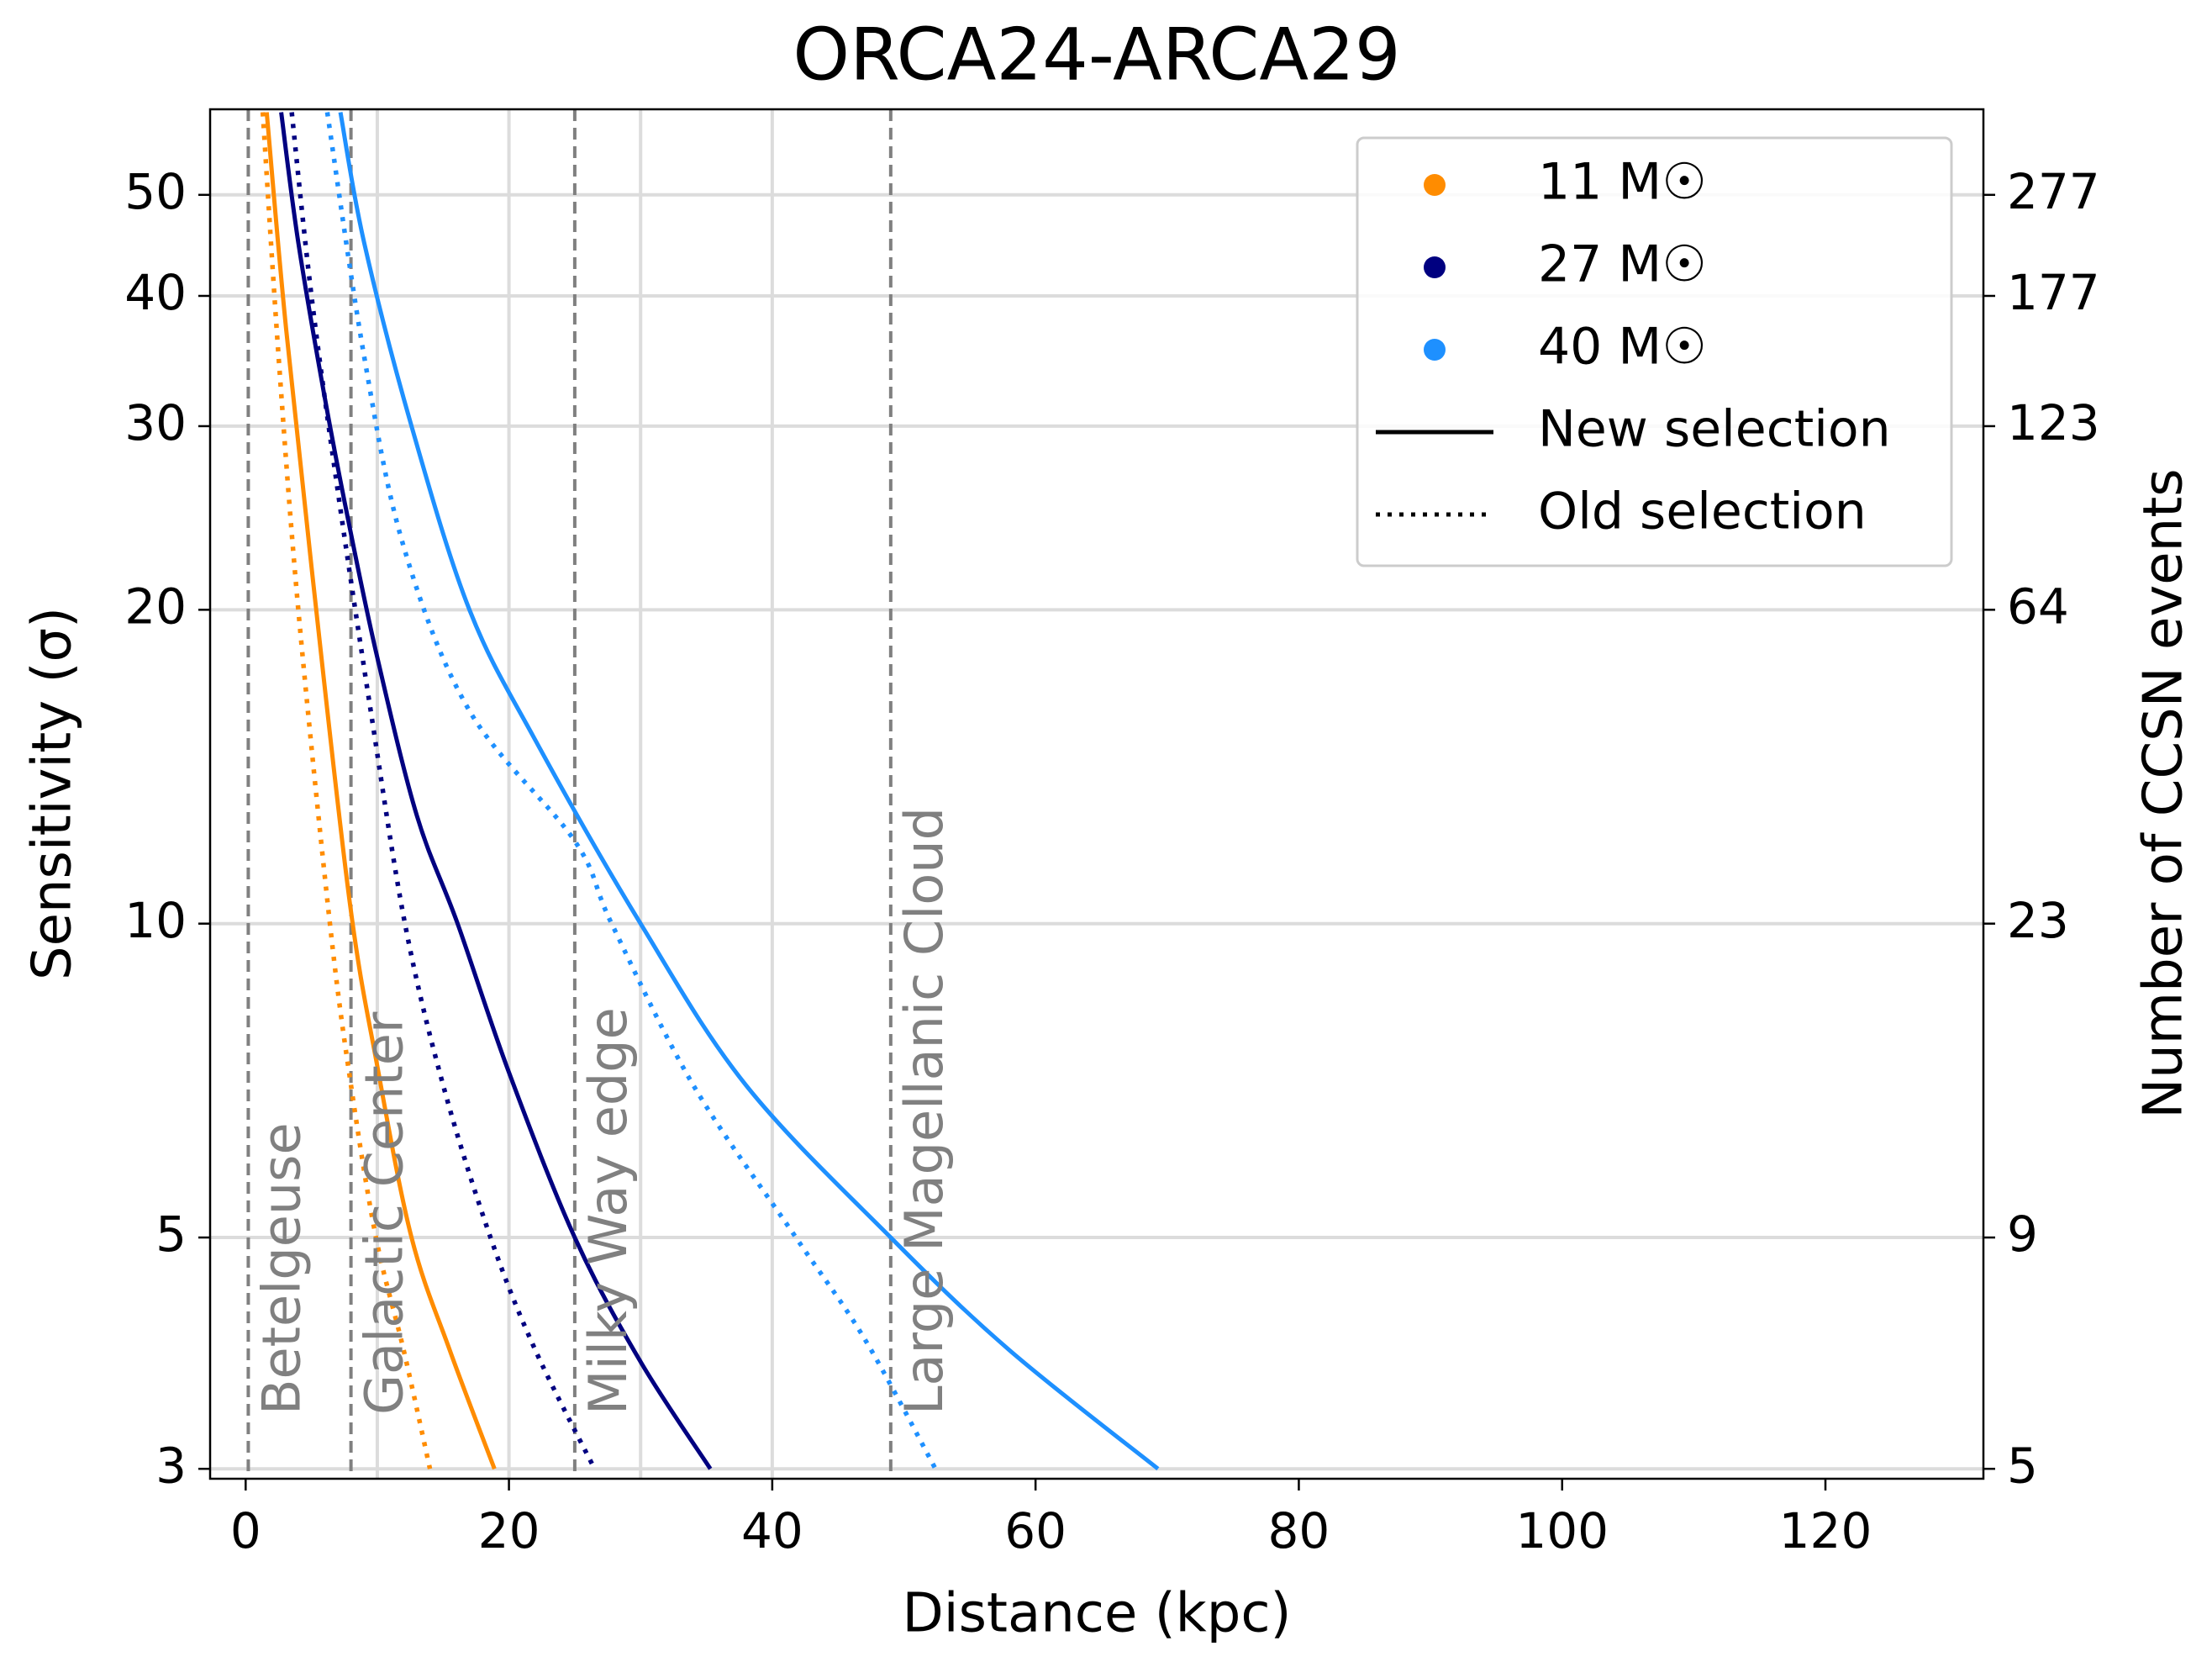 The width and height of the screenshot is (2212, 1662). What do you see at coordinates (1299, 1530) in the screenshot?
I see `x-tick-label: 80` at bounding box center [1299, 1530].